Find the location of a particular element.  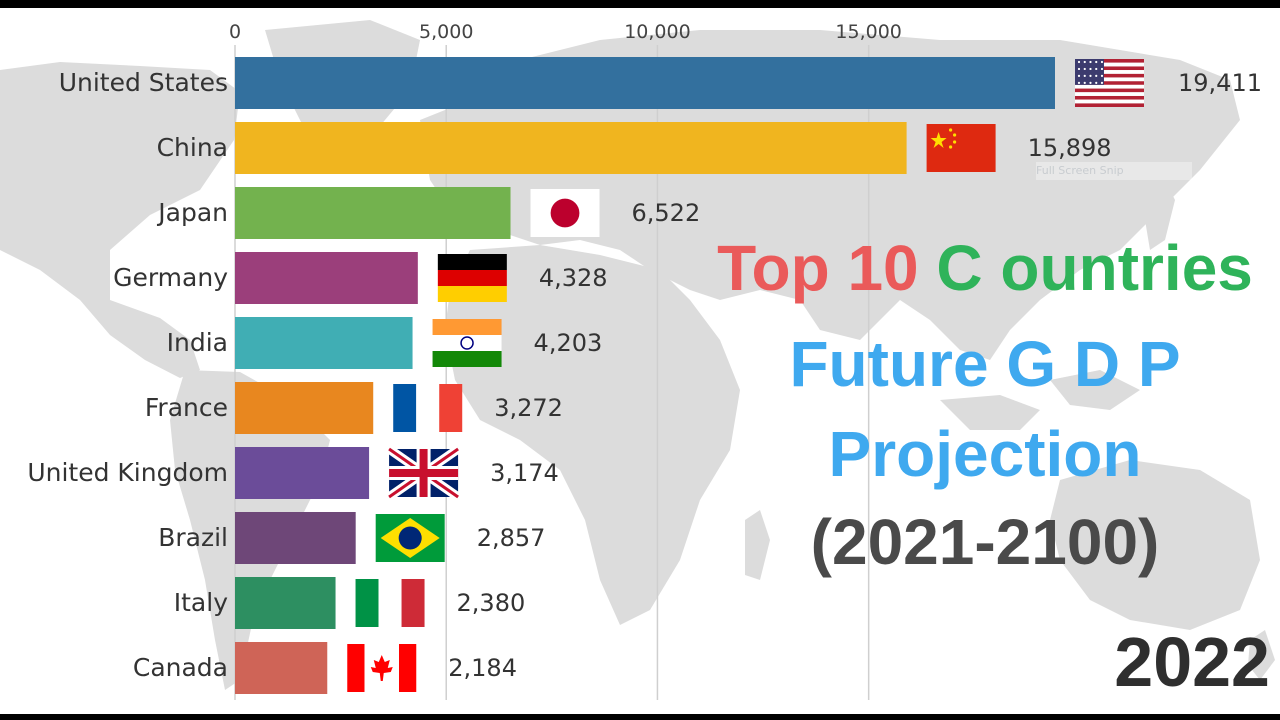

bar-canada is located at coordinates (281, 668).